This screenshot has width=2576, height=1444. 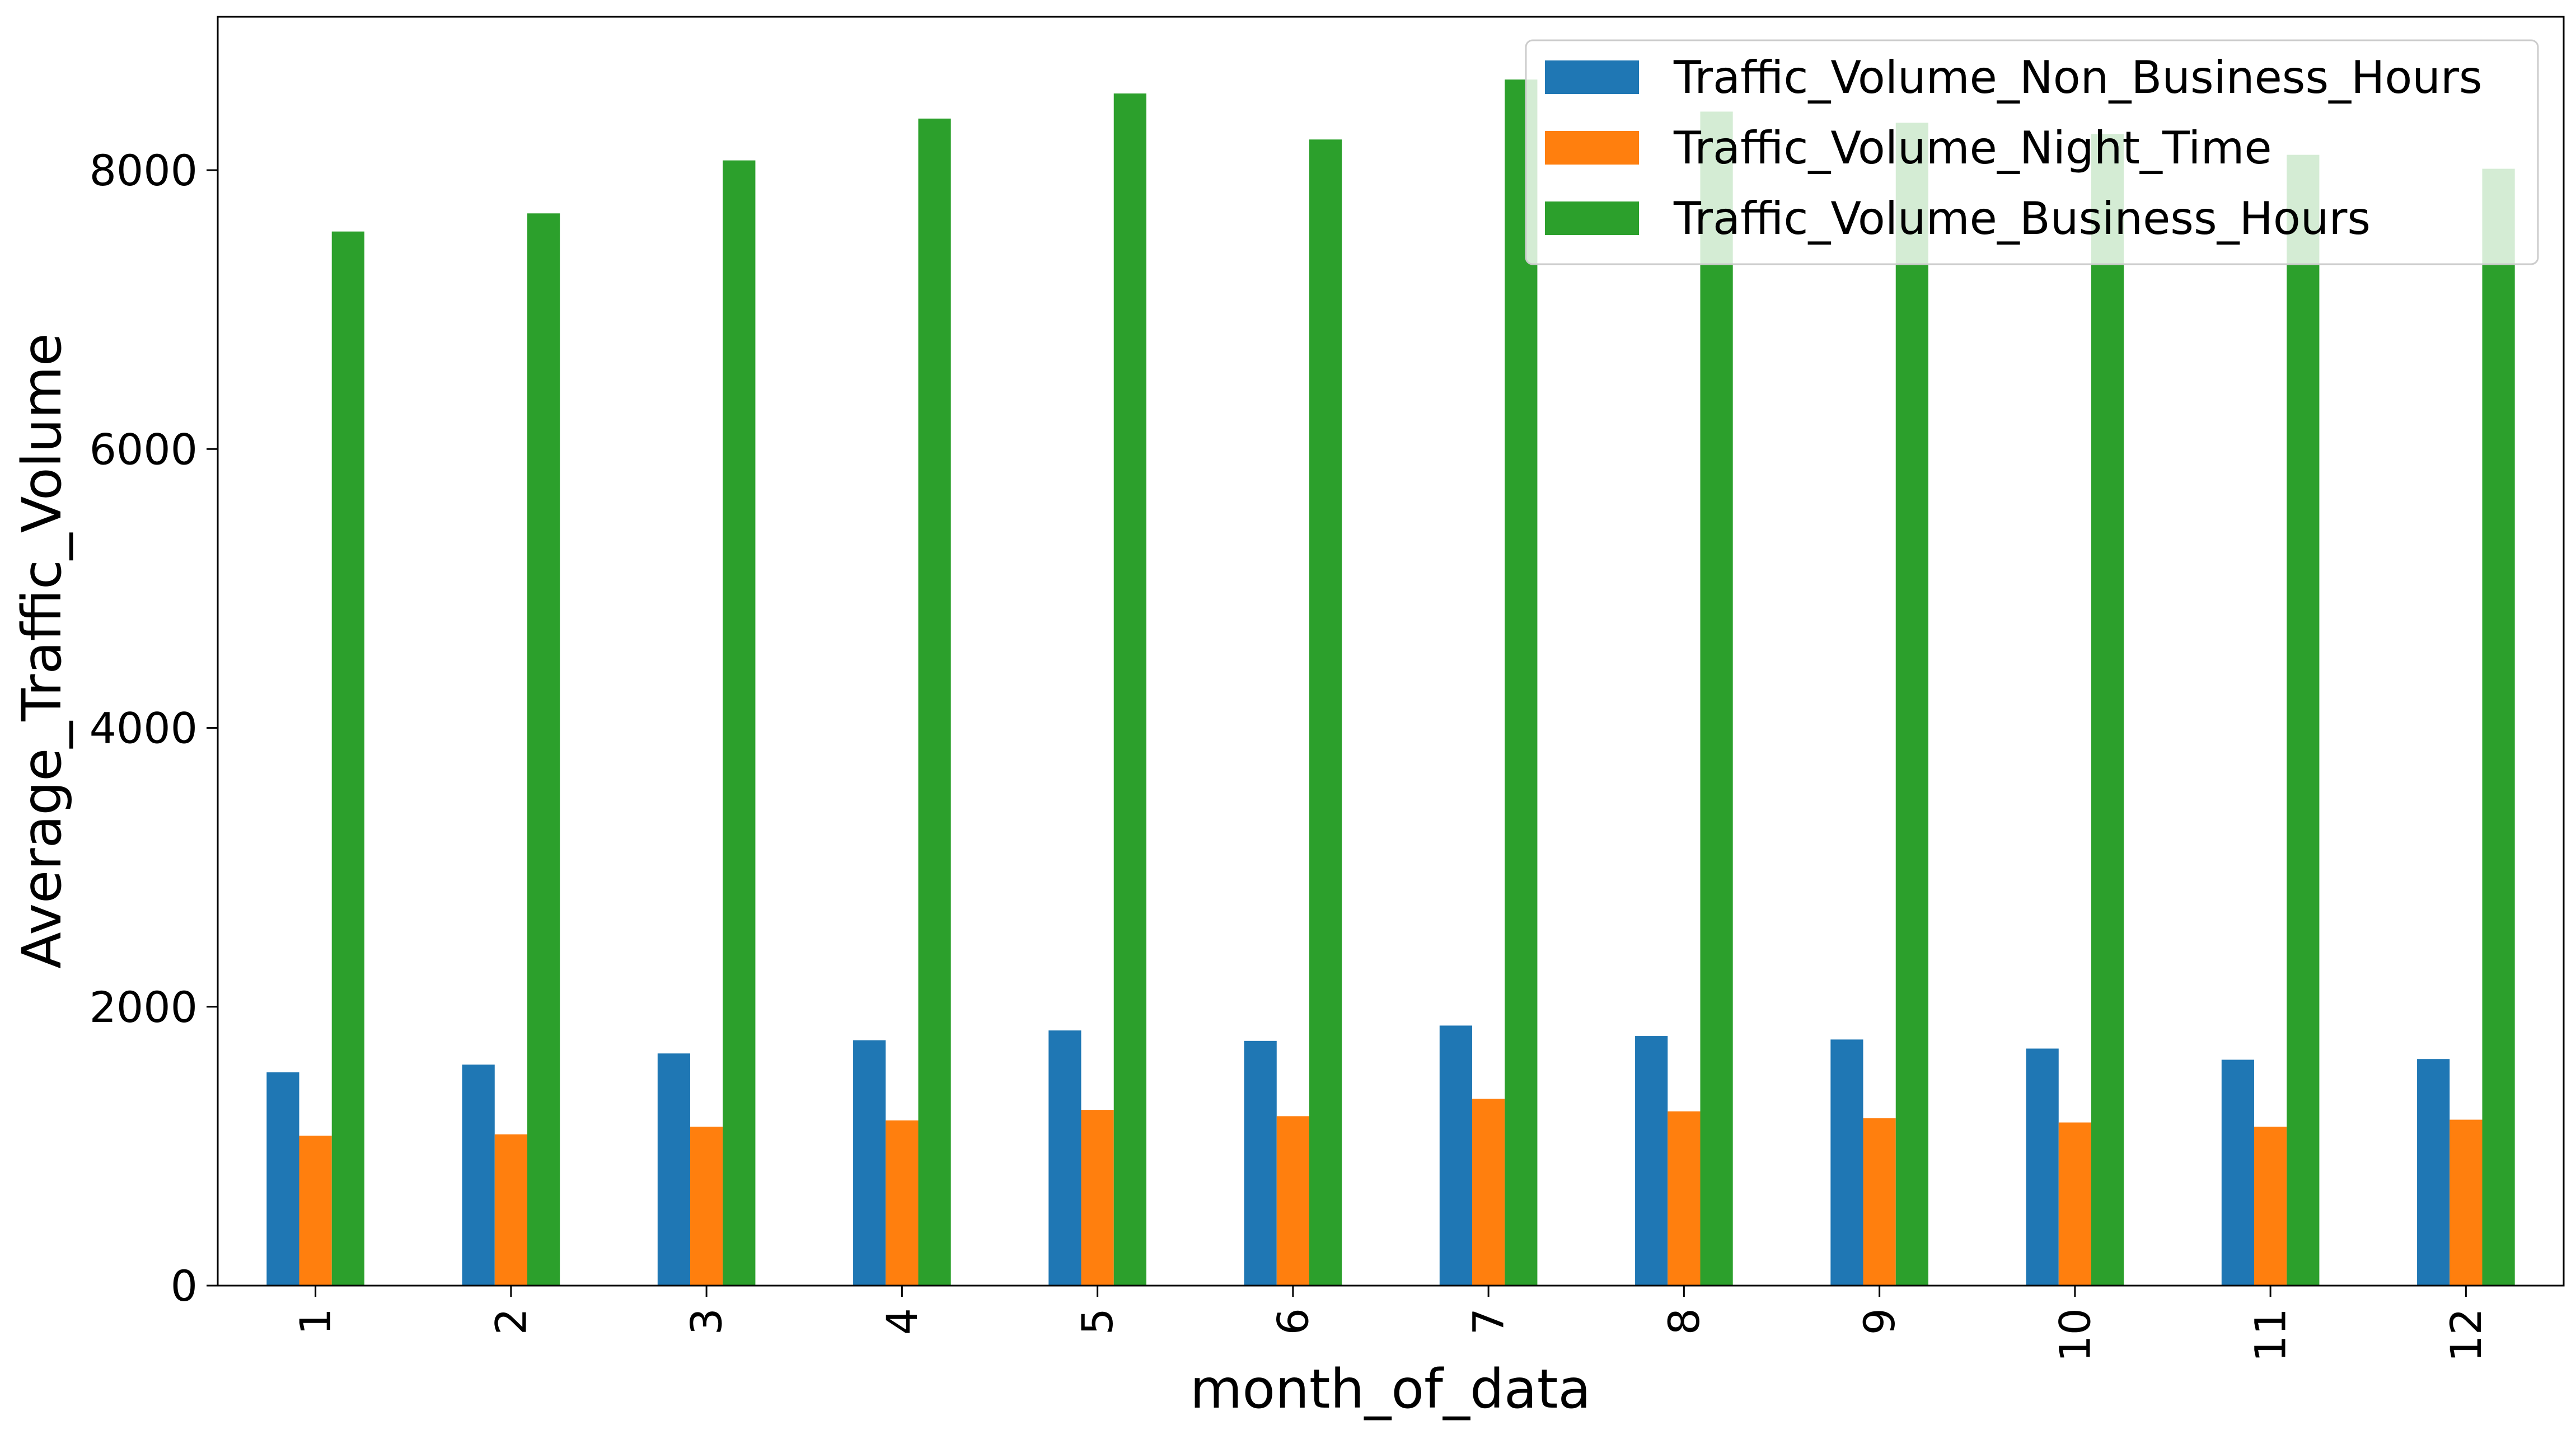 I want to click on x-tick-label: 11, so click(x=2271, y=1335).